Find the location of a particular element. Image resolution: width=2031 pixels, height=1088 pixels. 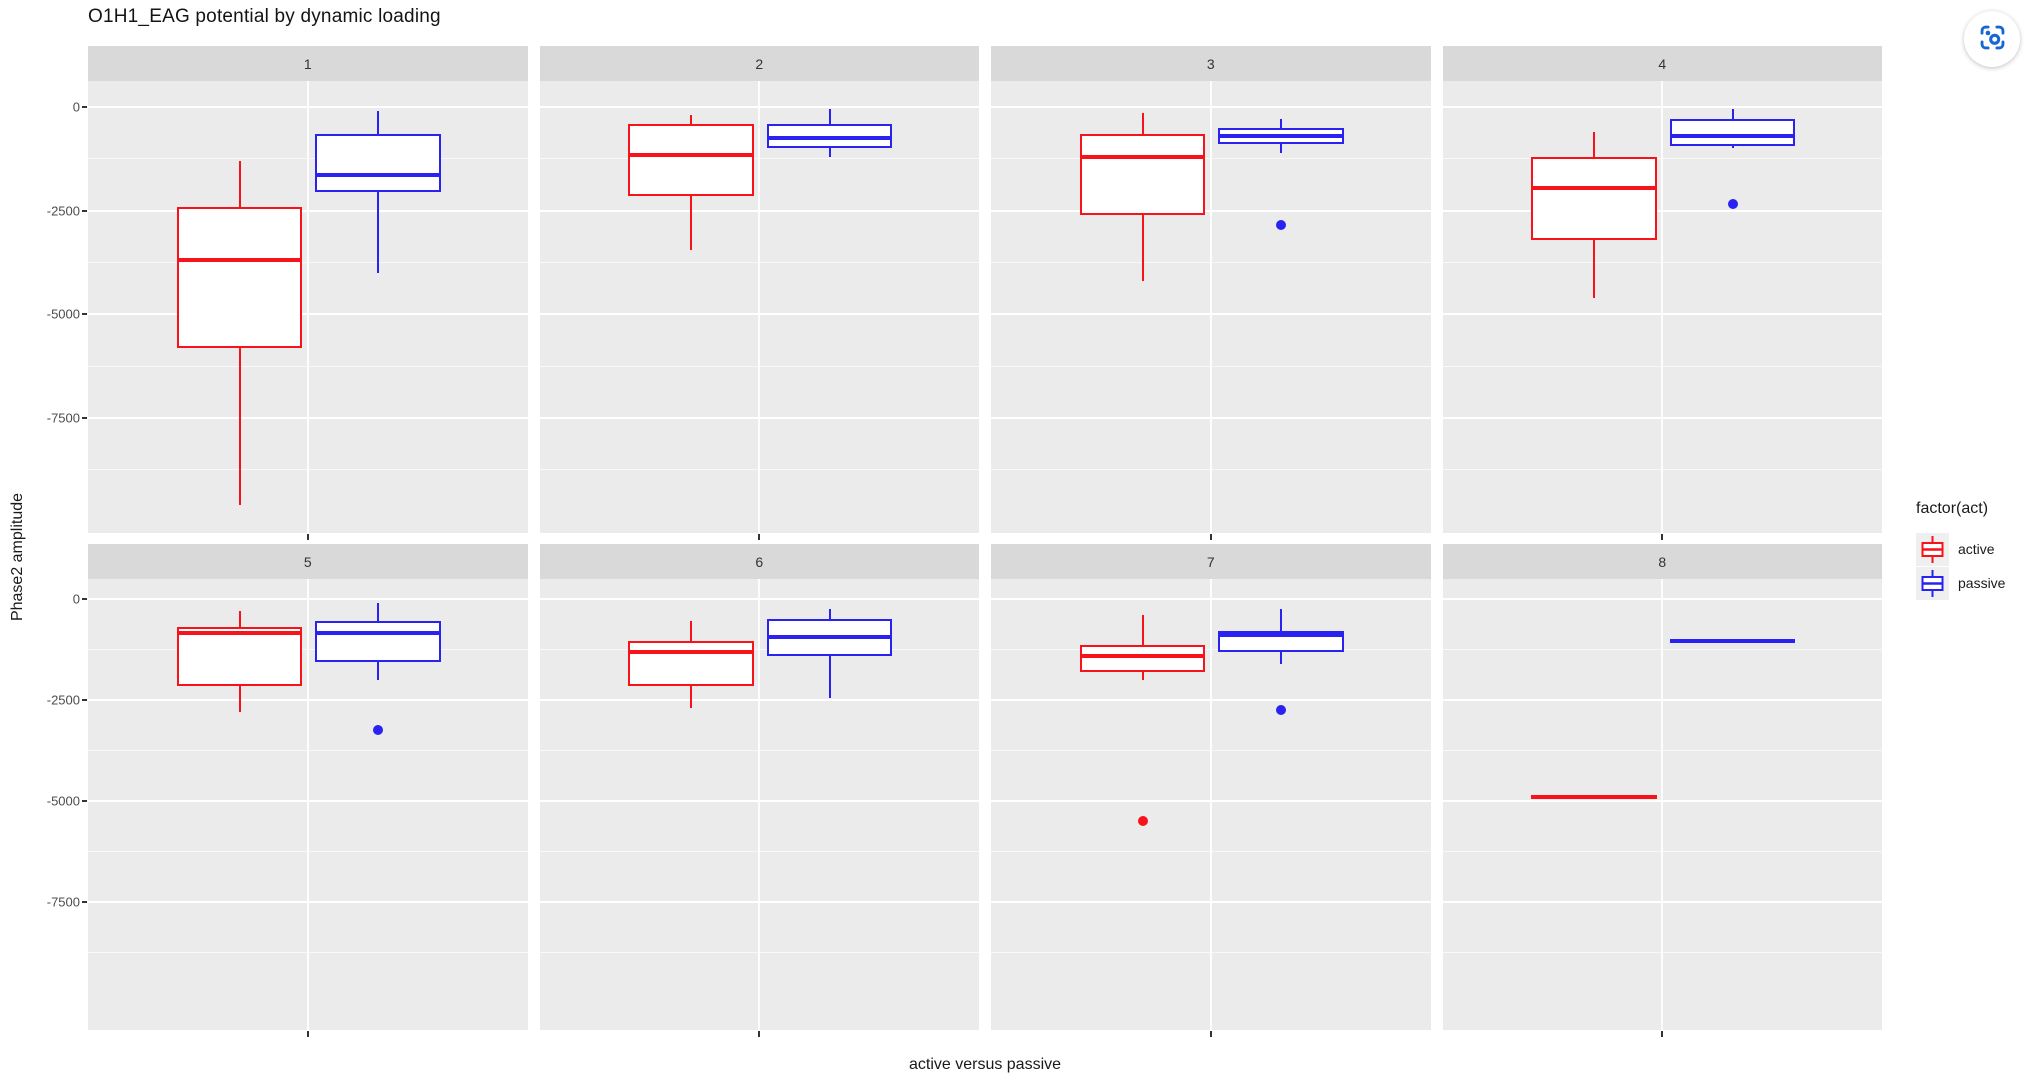

screen-capture-icon is located at coordinates (1992, 39).